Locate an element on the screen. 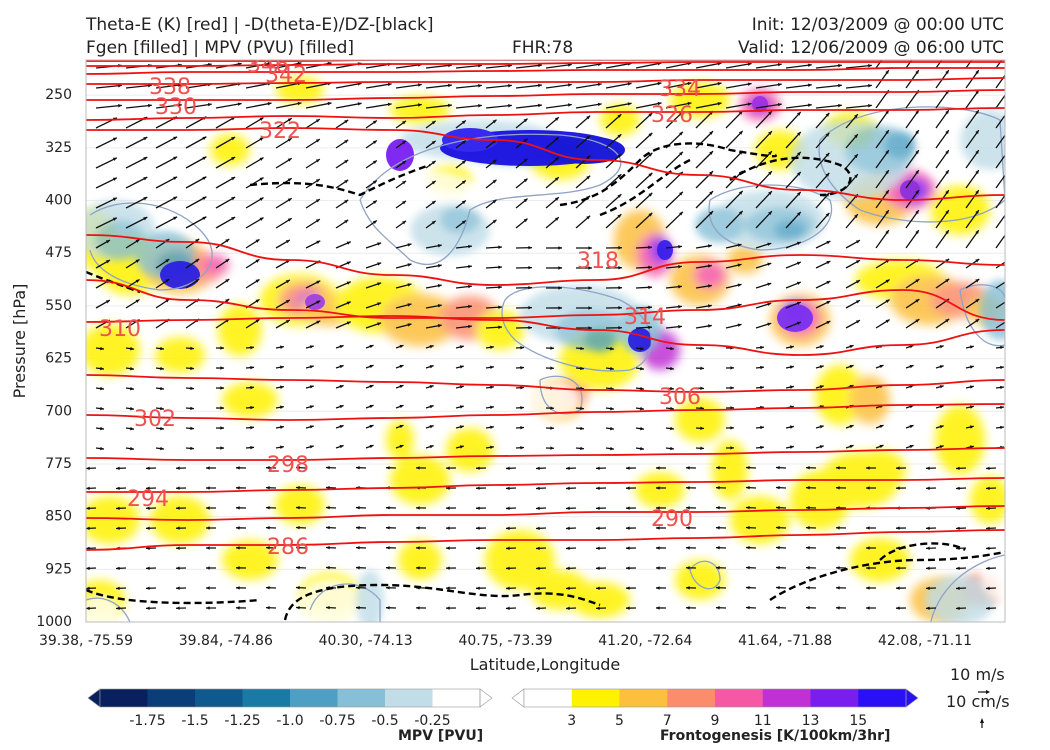  fgen-core is located at coordinates (470, 140).